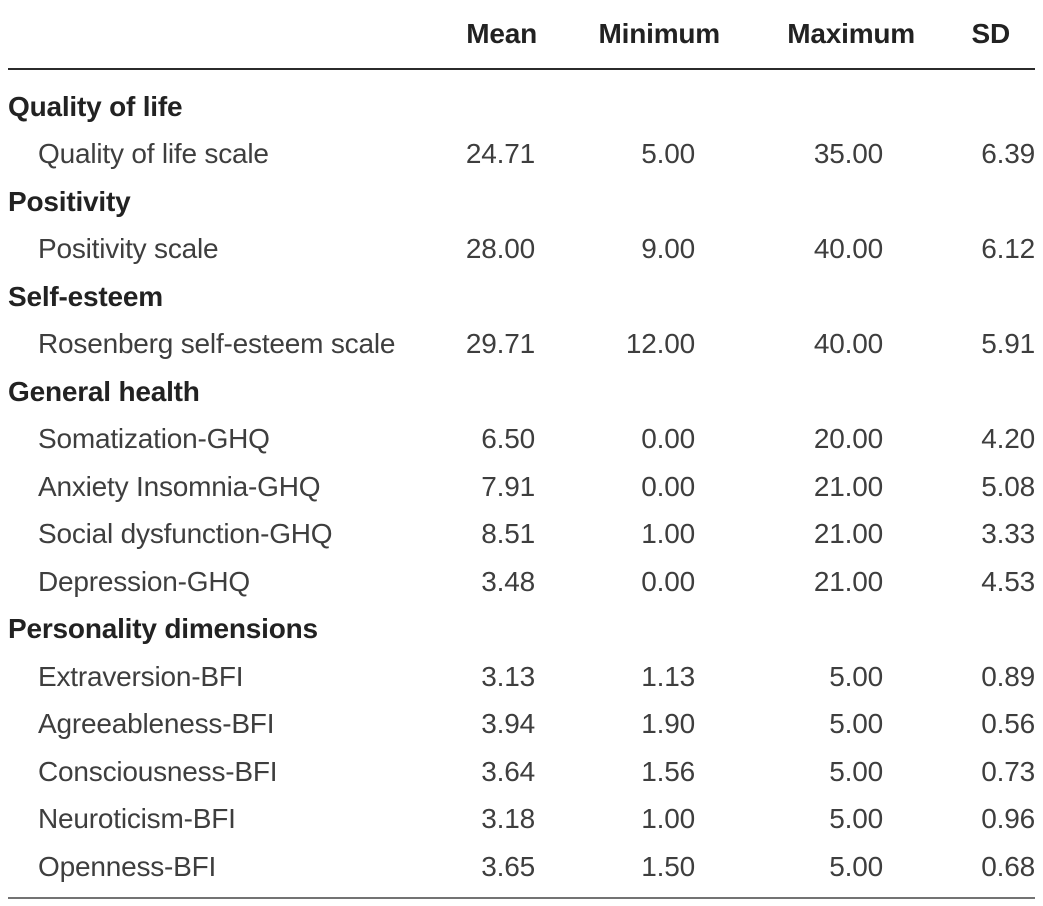 The width and height of the screenshot is (1043, 906). Describe the element at coordinates (521, 202) in the screenshot. I see `section-row-positivity: Positivity` at that location.